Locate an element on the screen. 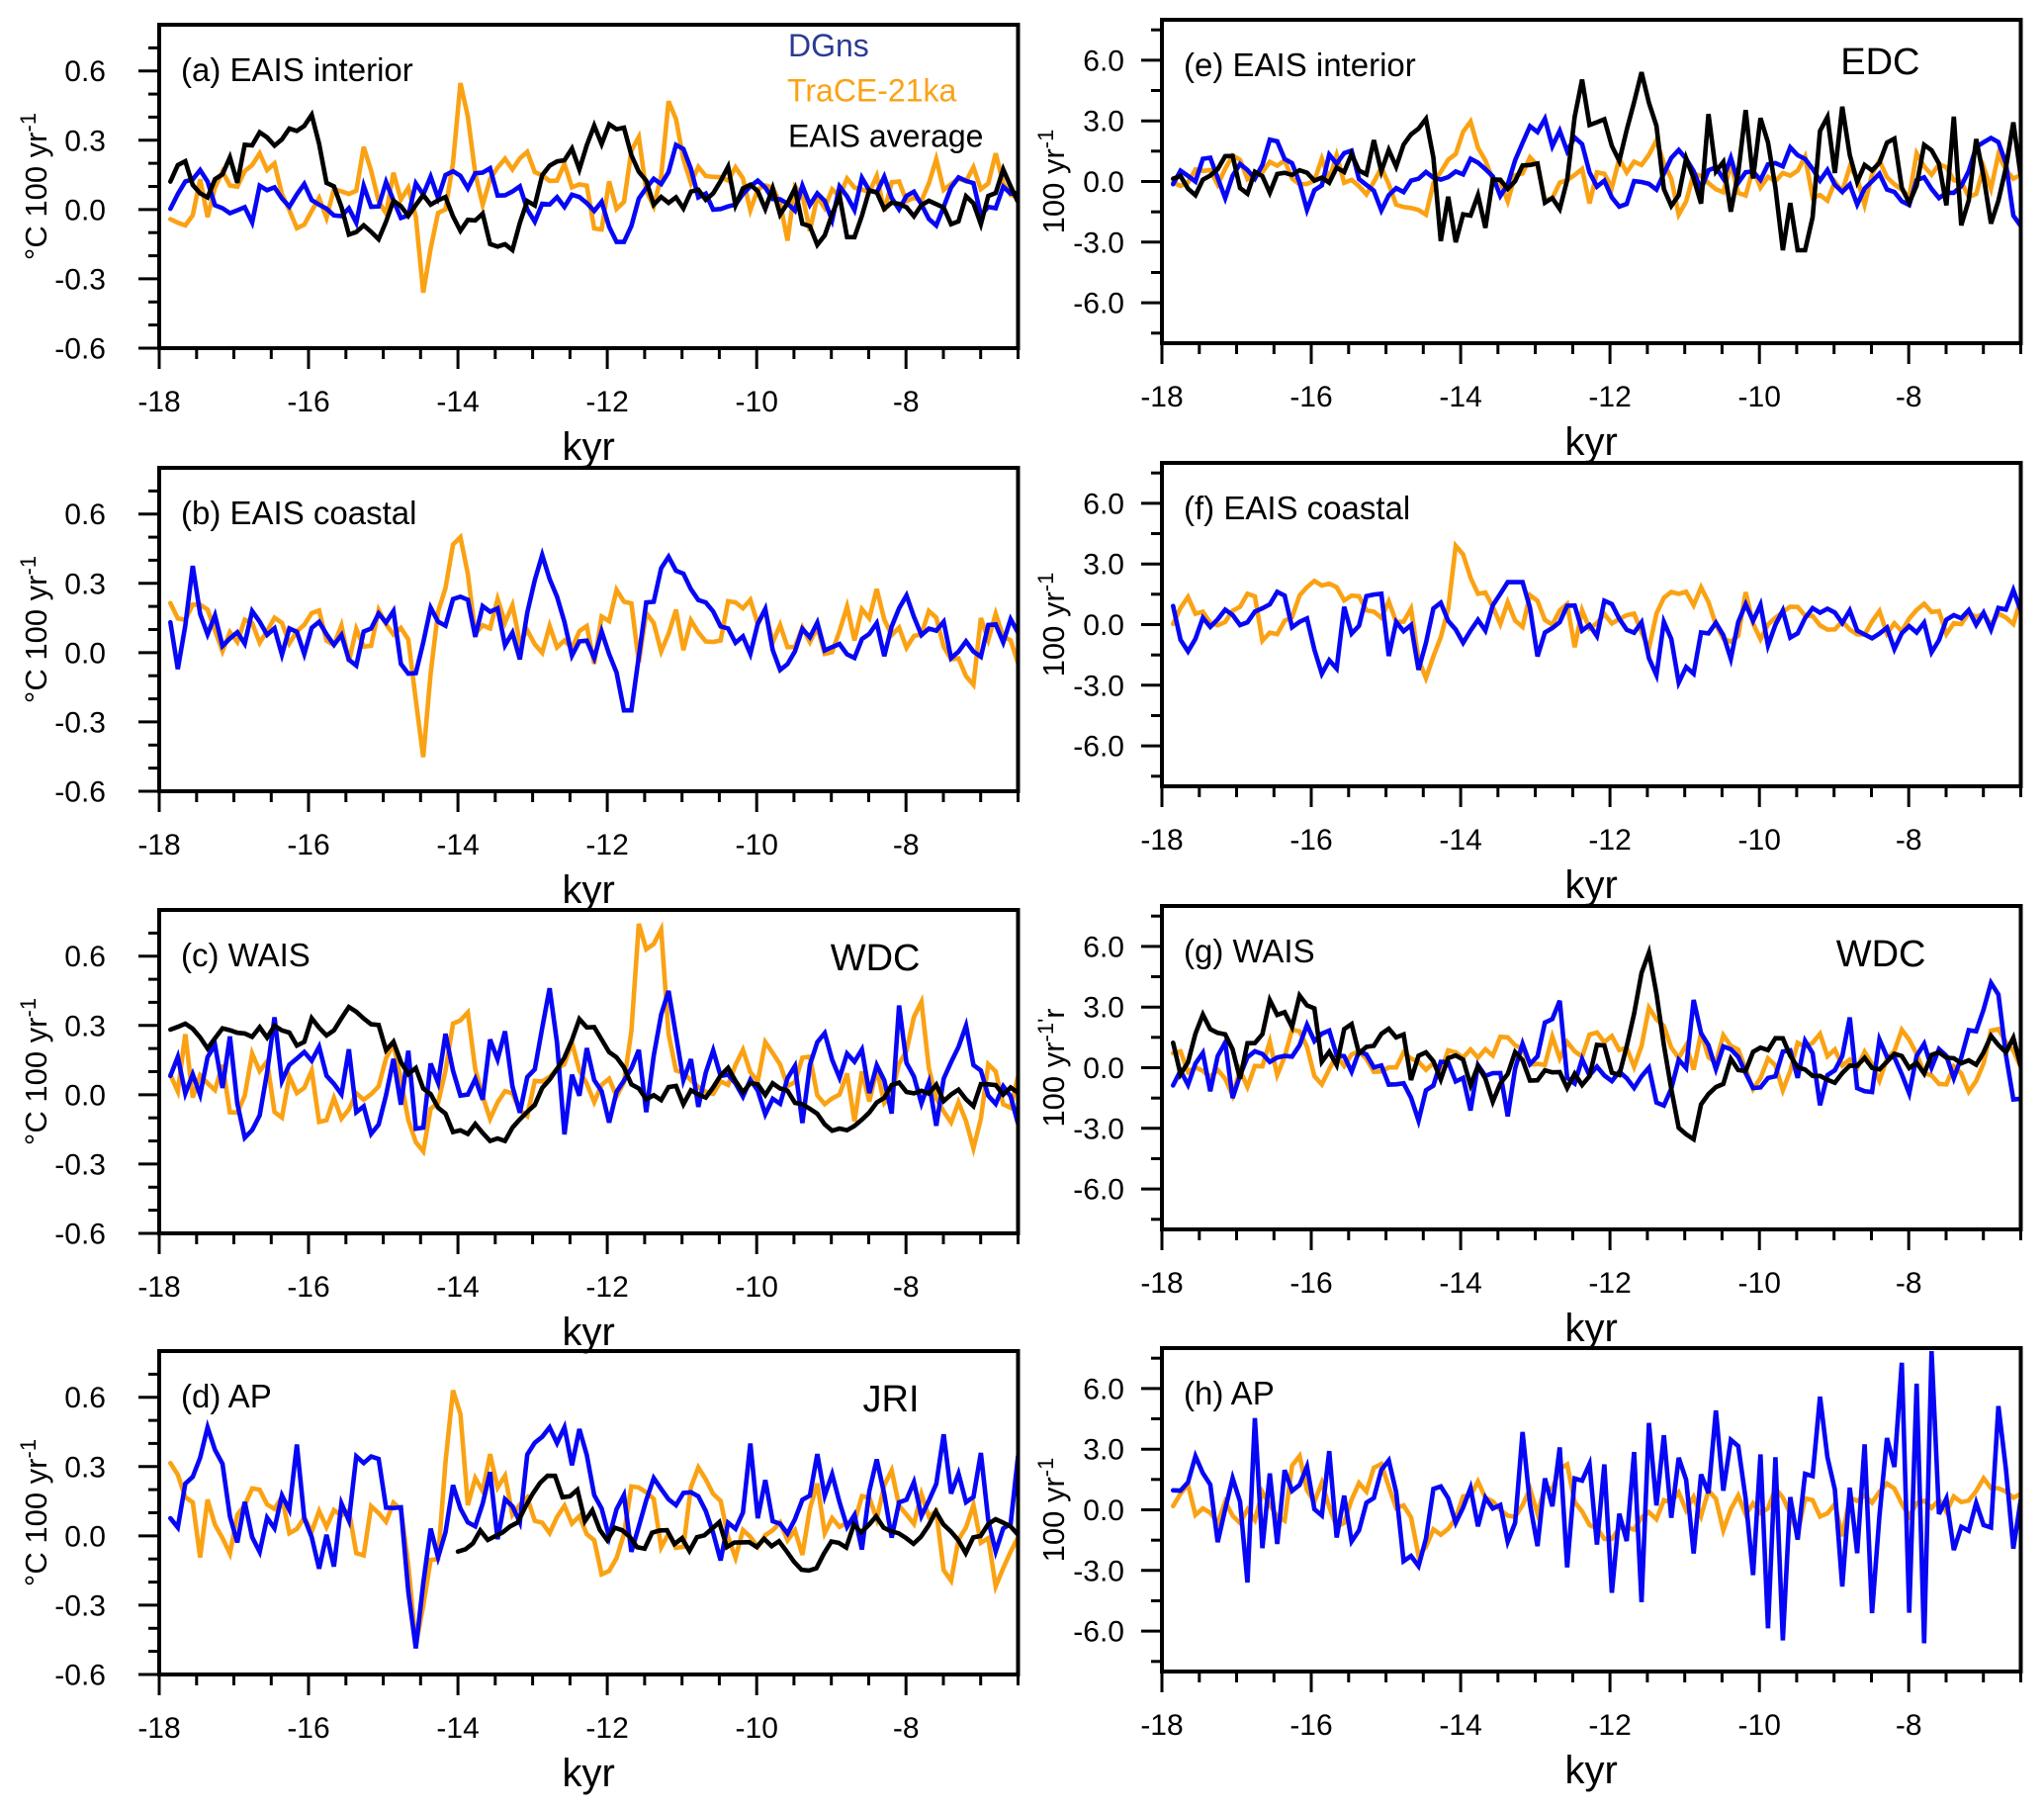 This screenshot has width=2044, height=1809. svg-text: EAIS average is located at coordinates (885, 136).